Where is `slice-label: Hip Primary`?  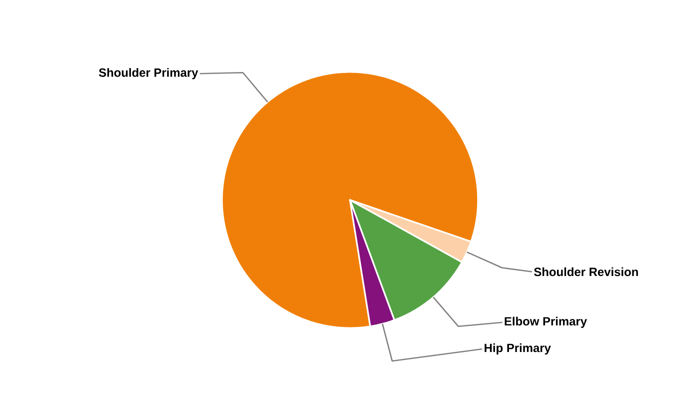 slice-label: Hip Primary is located at coordinates (517, 349).